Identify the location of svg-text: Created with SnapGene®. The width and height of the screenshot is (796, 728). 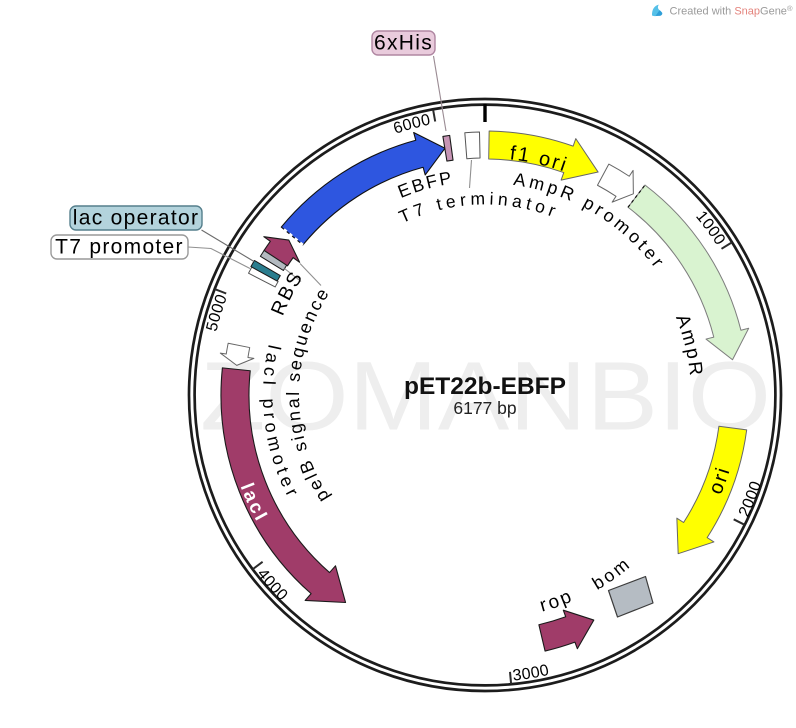
(731, 10).